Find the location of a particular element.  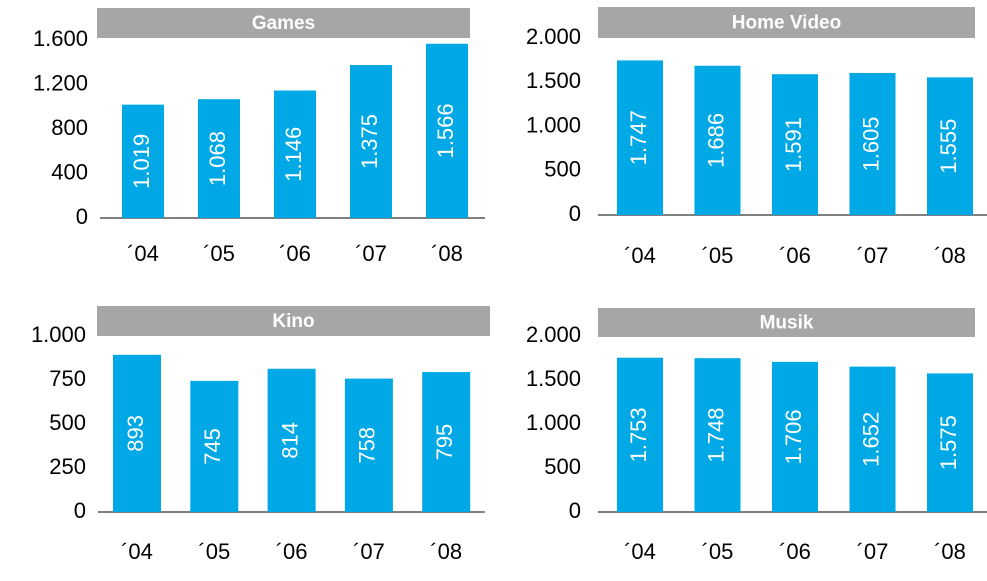

value-label: 1.068 is located at coordinates (217, 158).